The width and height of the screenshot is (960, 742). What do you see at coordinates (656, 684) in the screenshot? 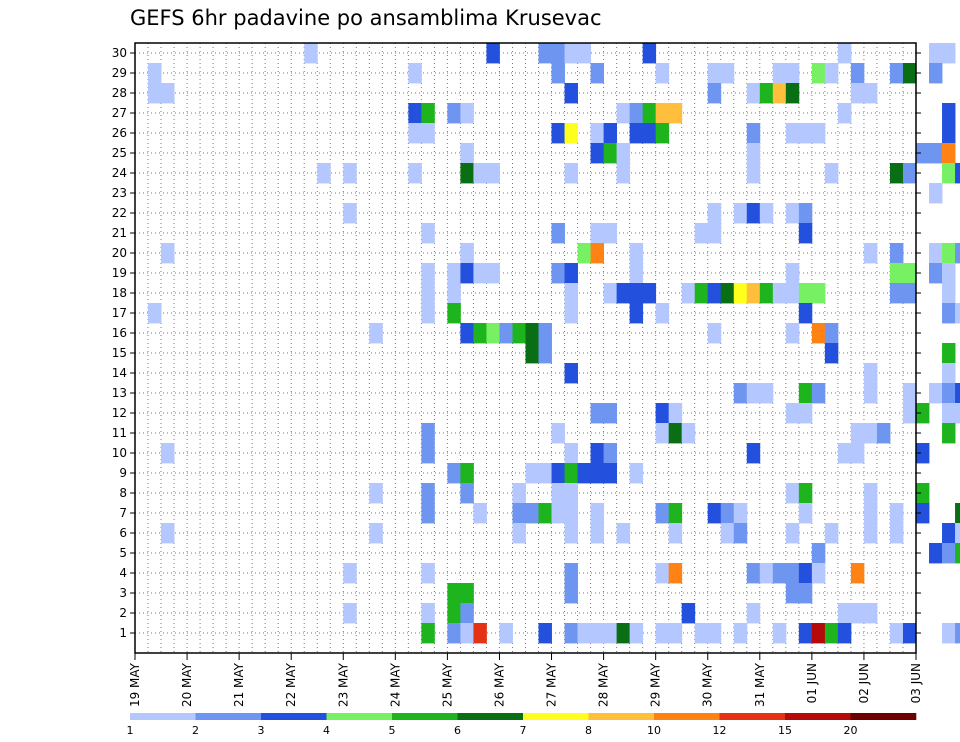
I see `x-tick-label: 29 MAY` at bounding box center [656, 684].